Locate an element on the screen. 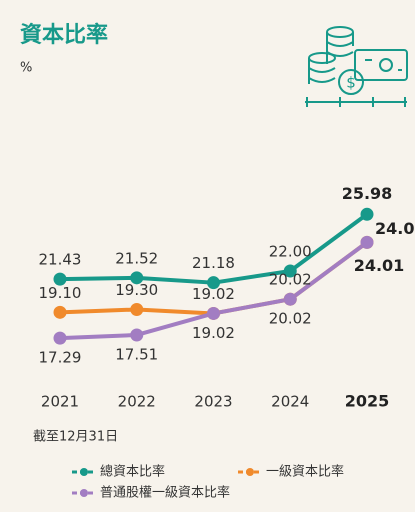  legend-label: 總資本比率 is located at coordinates (132, 472).